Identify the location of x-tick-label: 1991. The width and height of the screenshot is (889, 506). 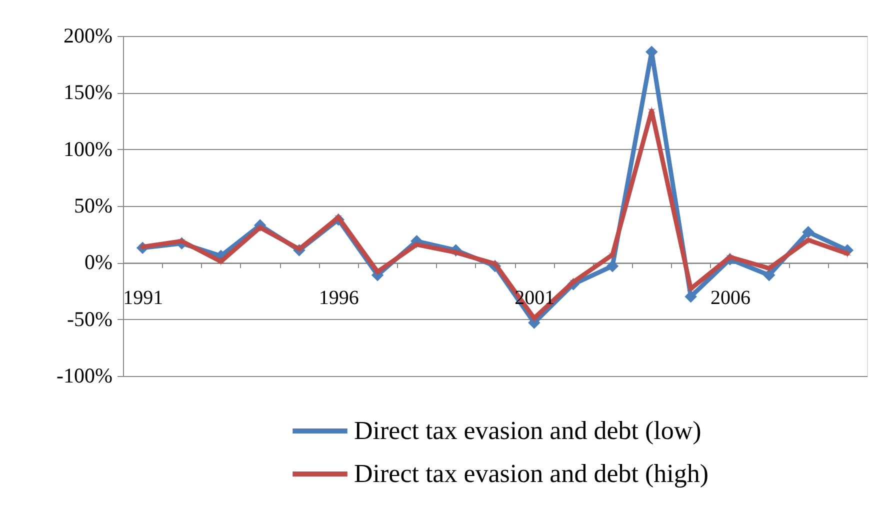
(143, 298).